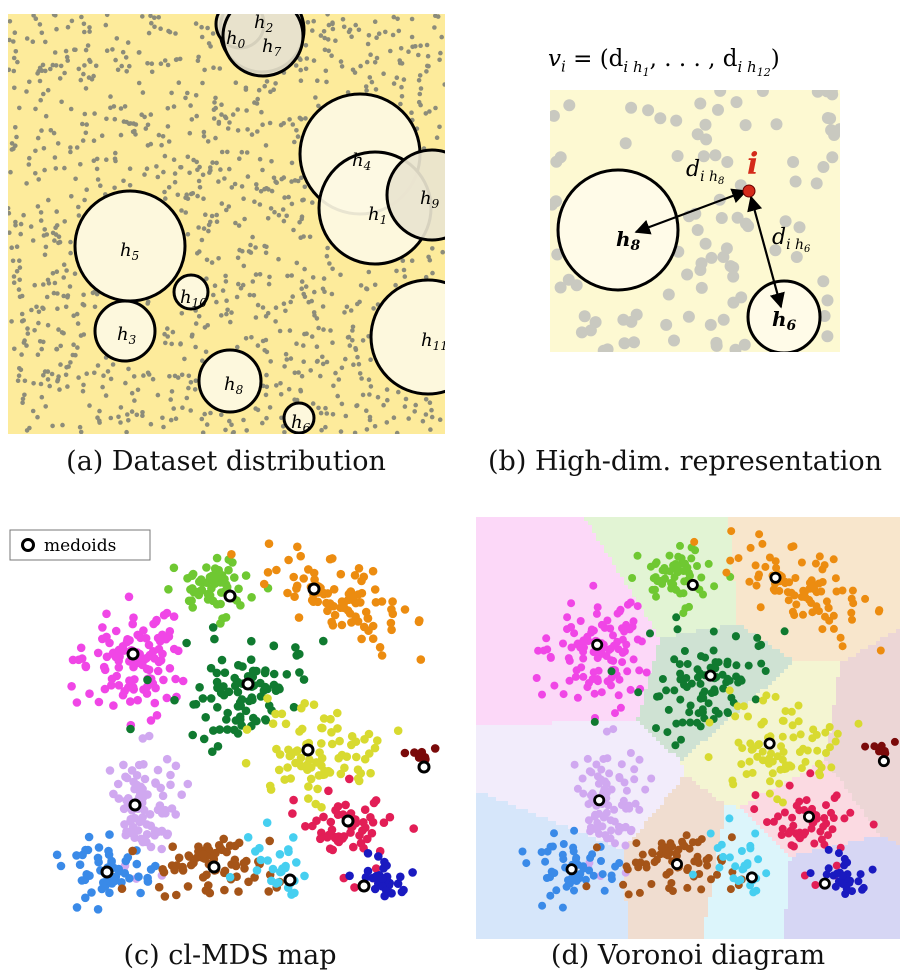 Image resolution: width=901 pixels, height=980 pixels. I want to click on hole-circle, so click(407, 337).